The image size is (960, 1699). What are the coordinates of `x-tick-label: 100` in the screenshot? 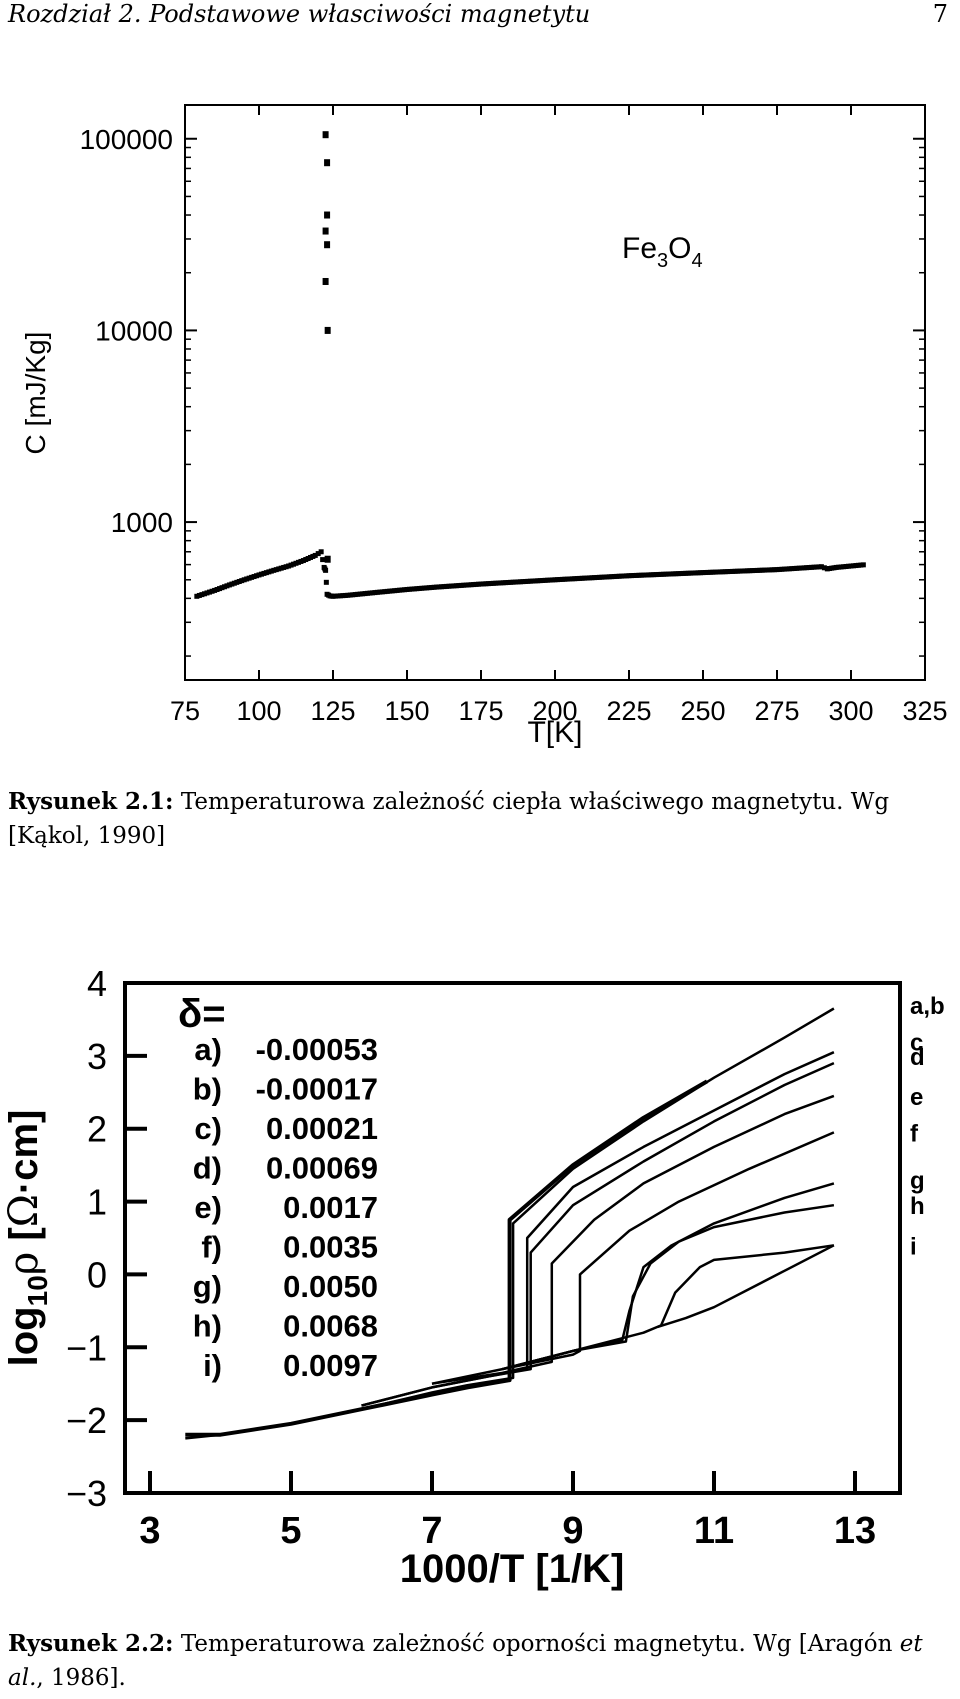 It's located at (258, 711).